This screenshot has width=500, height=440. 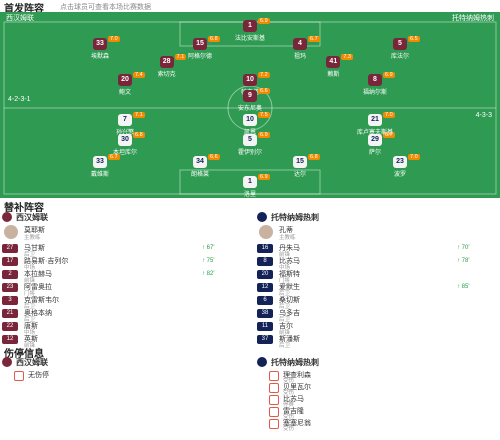 I want to click on sub-name: 克雷斯韦尔, so click(x=41, y=300).